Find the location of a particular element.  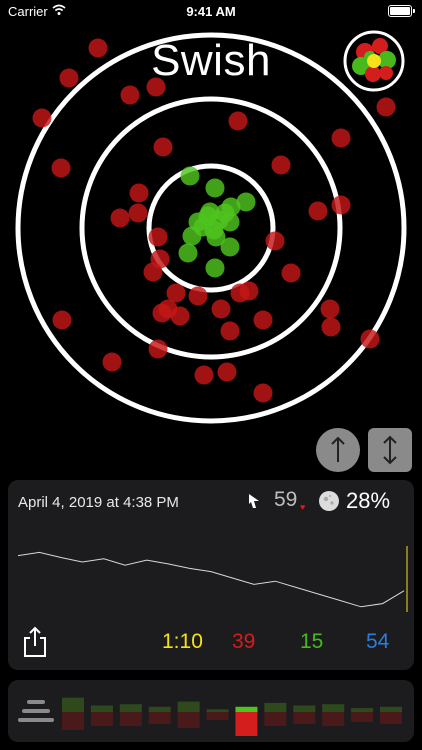

target-ring-inner is located at coordinates (211, 228).